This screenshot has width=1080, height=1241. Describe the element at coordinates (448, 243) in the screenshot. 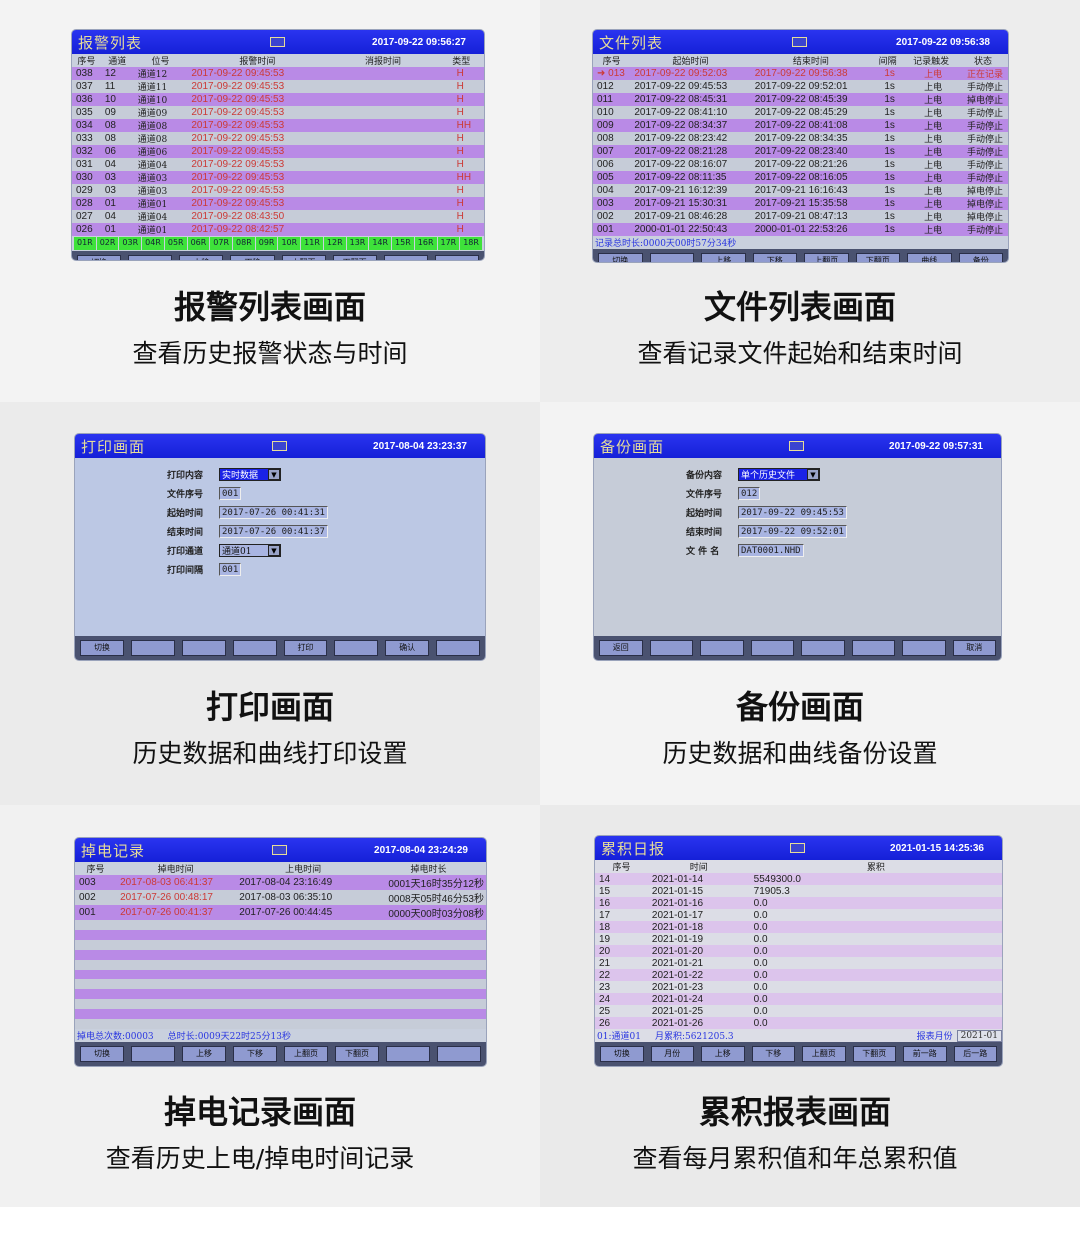

I see `channel-indicator: 17R` at that location.